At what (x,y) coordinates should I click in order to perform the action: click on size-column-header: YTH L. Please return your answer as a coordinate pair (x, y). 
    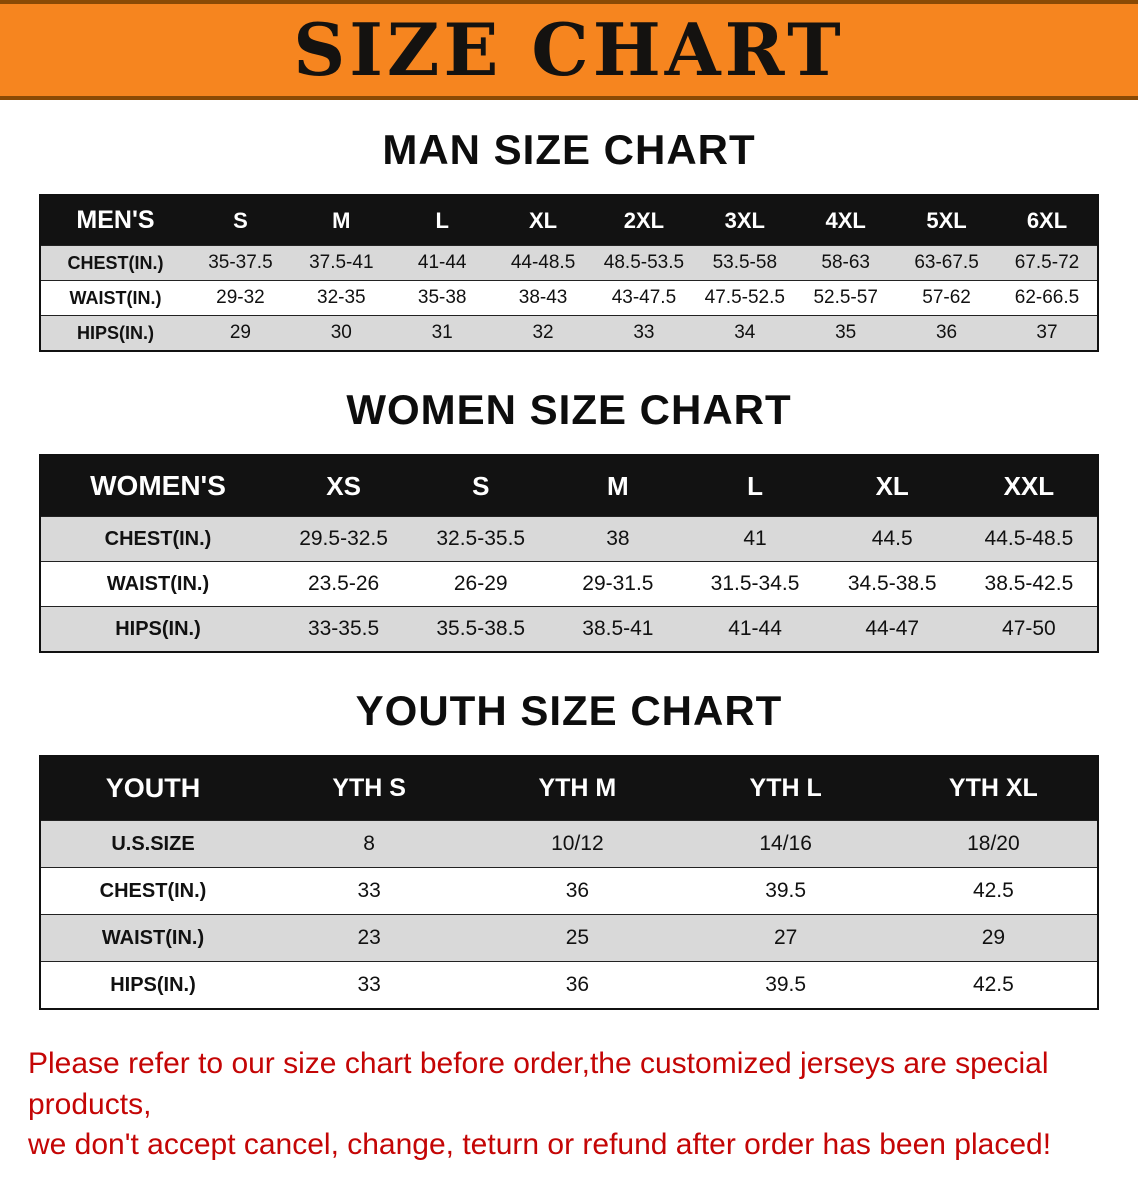
    Looking at the image, I should click on (785, 788).